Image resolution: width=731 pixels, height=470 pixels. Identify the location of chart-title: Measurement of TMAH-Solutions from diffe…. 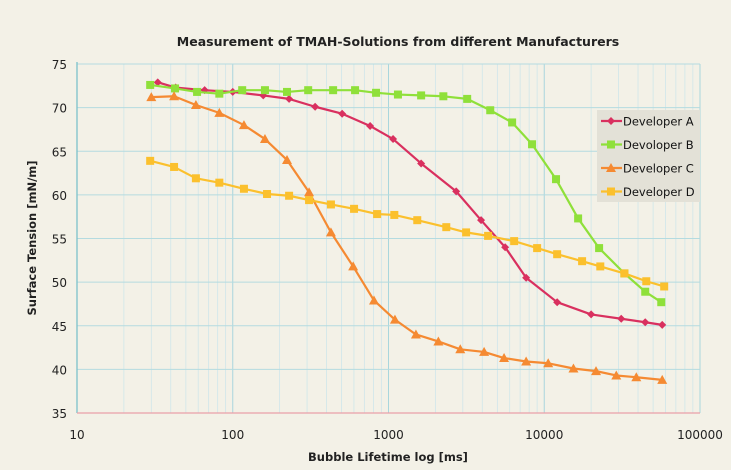
(398, 41).